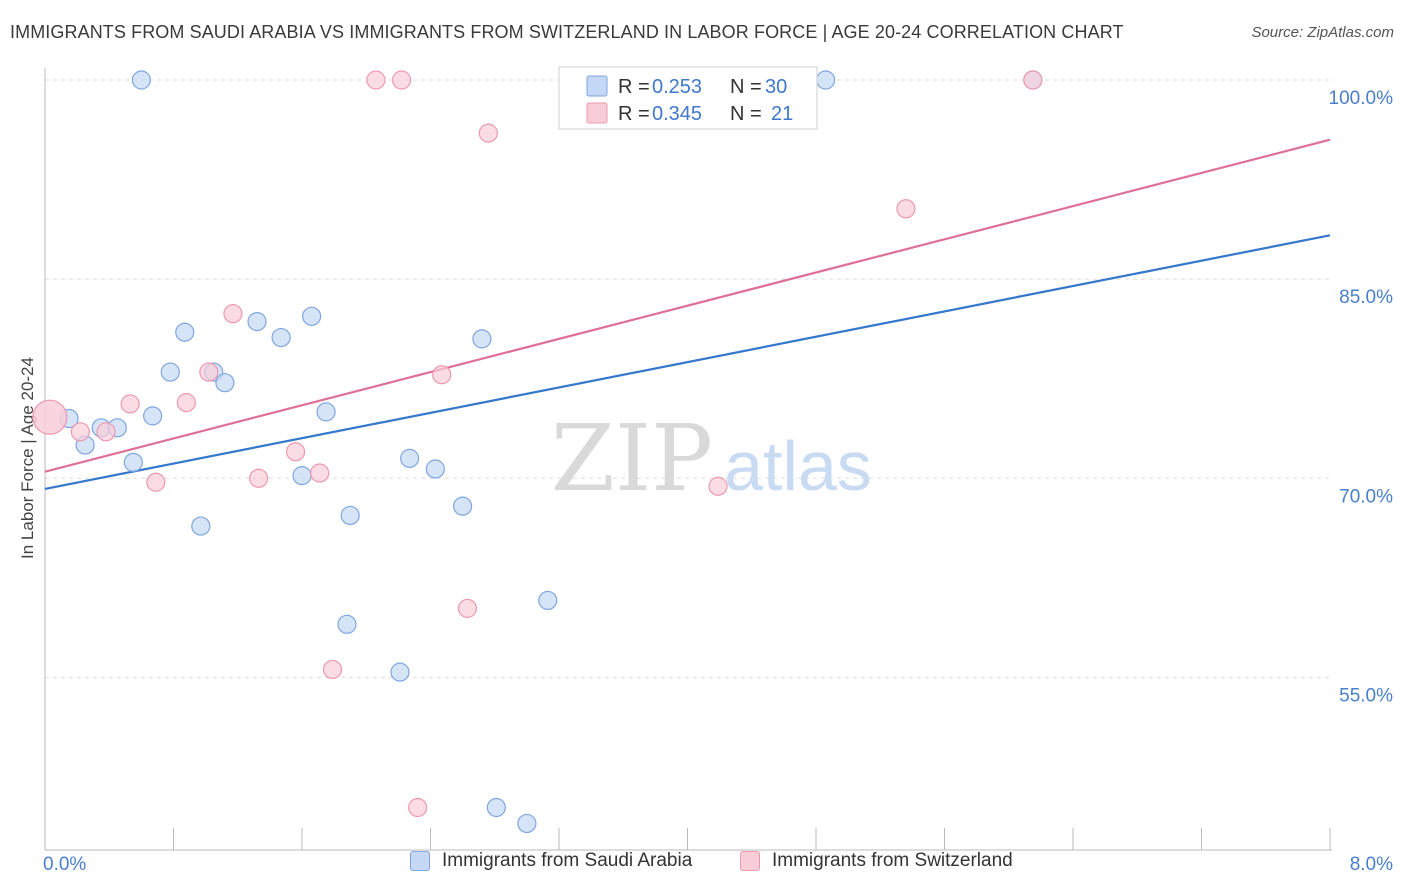 This screenshot has height=892, width=1406. What do you see at coordinates (1371, 864) in the screenshot?
I see `x-tick-label-1: 8.0%` at bounding box center [1371, 864].